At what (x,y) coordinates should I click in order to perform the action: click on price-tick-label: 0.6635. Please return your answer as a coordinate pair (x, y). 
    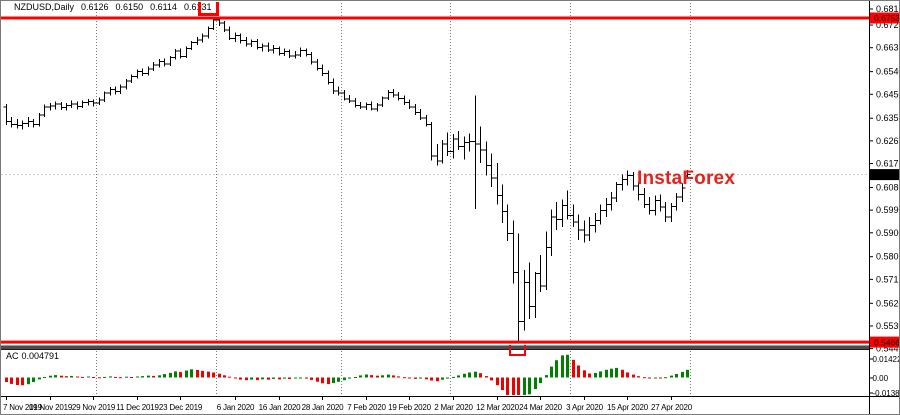
    Looking at the image, I should click on (888, 48).